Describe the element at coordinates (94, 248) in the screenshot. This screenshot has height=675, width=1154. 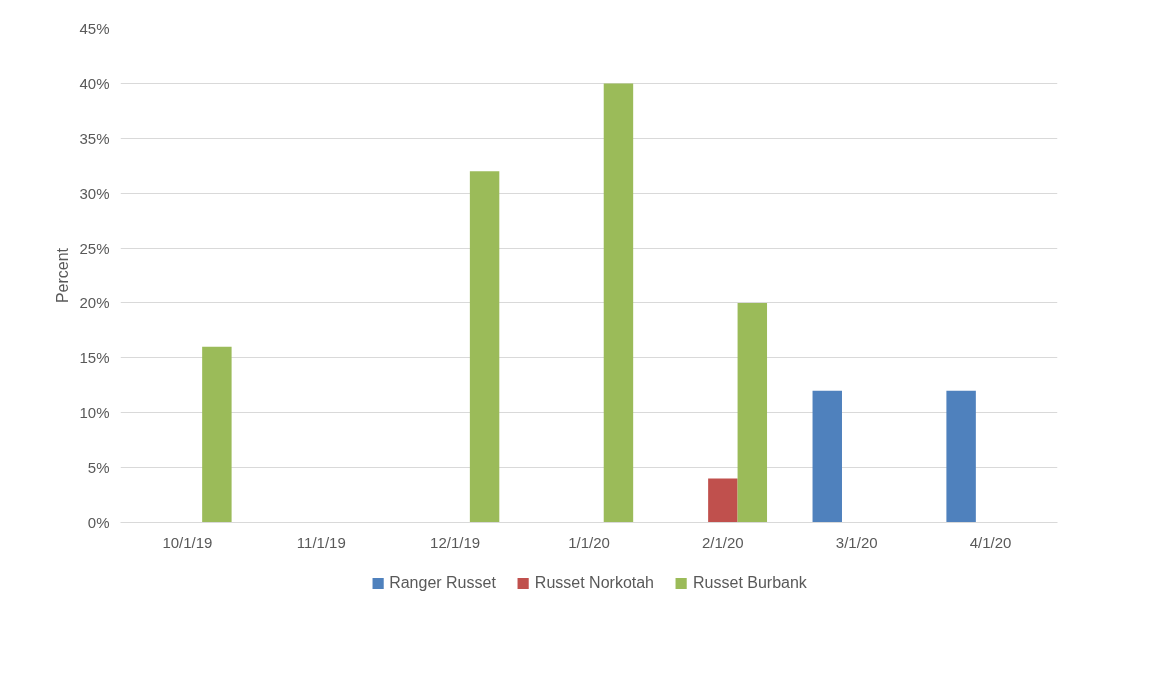
I see `y-tick-label: 25%` at that location.